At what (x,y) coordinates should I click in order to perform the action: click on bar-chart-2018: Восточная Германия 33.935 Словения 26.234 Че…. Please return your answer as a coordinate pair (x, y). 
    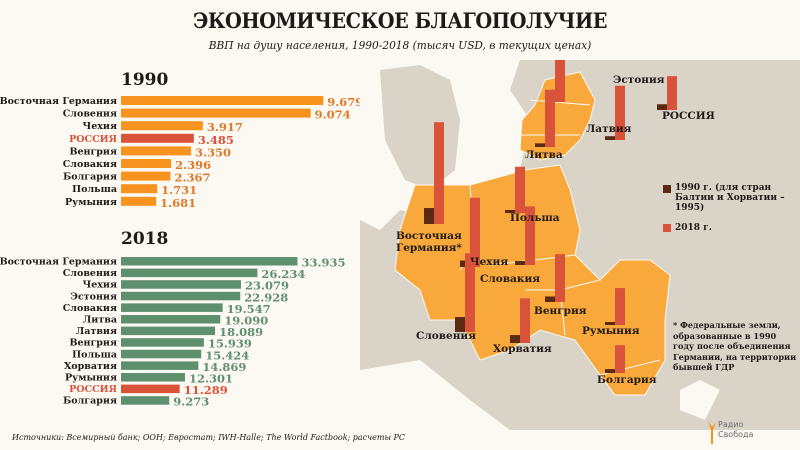
    Looking at the image, I should click on (172, 333).